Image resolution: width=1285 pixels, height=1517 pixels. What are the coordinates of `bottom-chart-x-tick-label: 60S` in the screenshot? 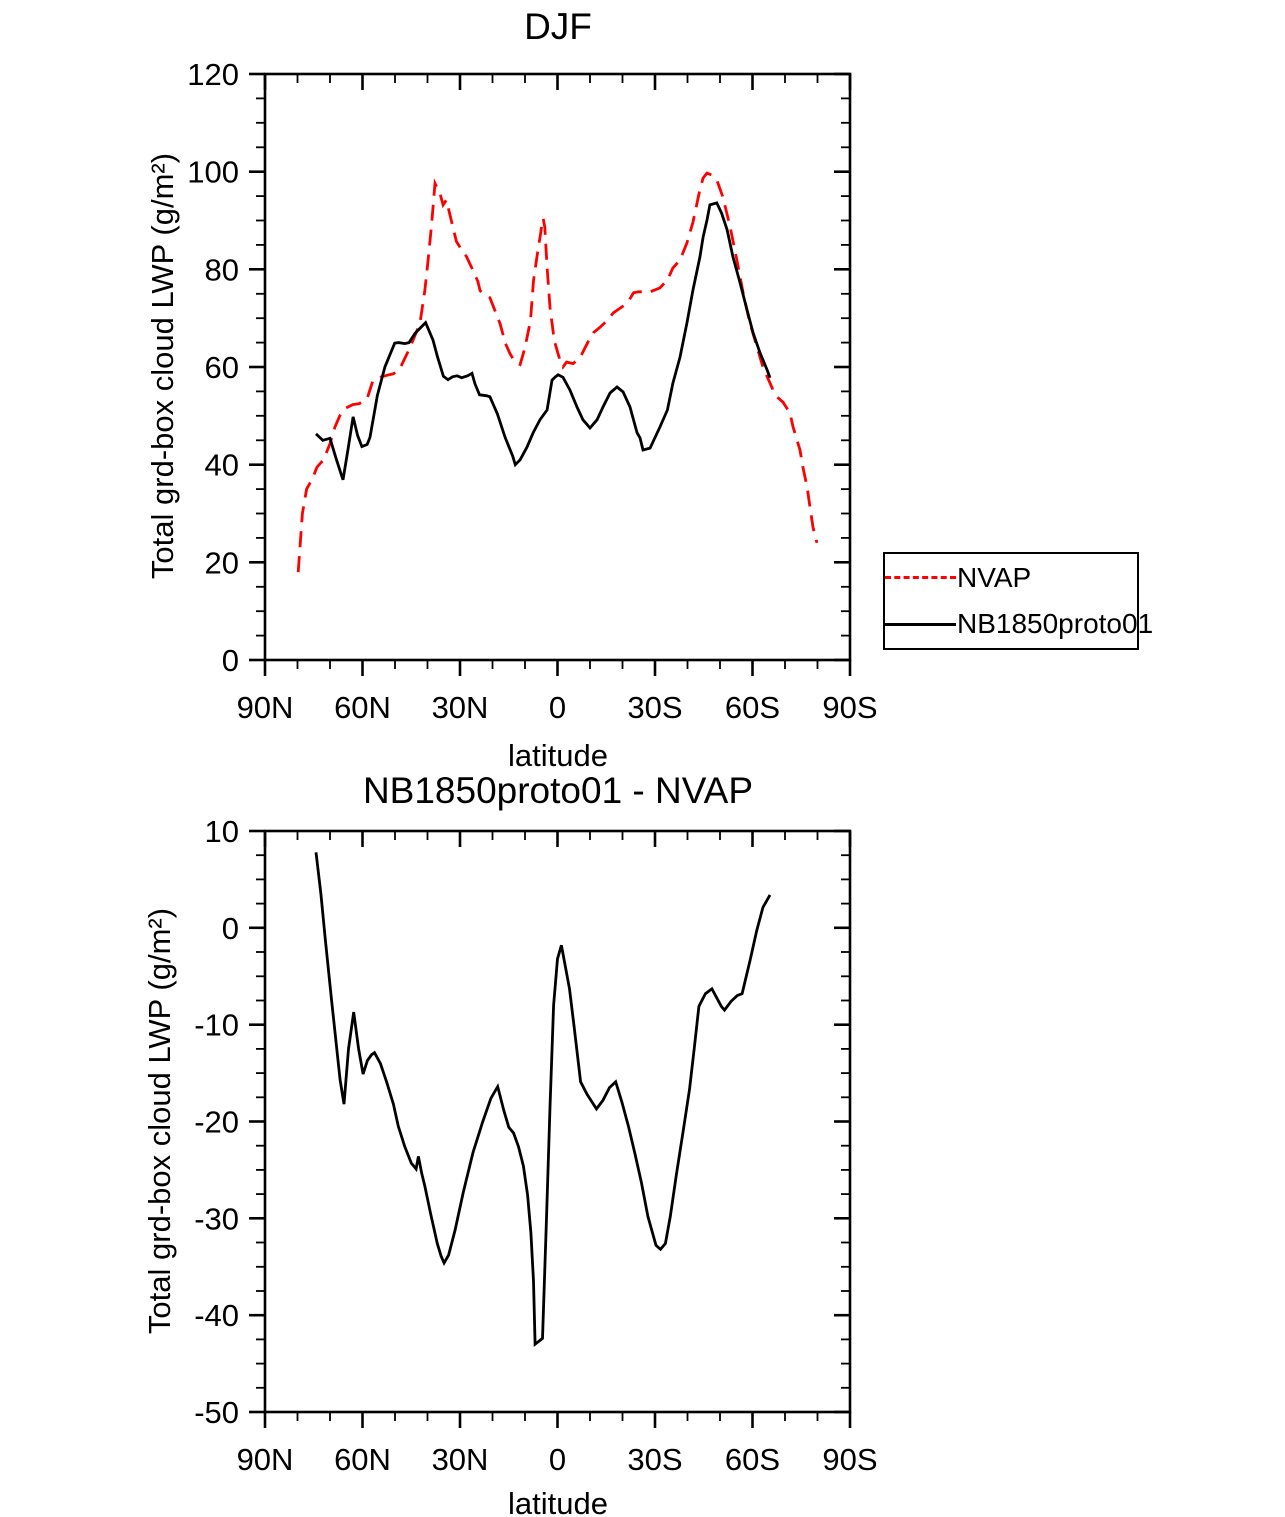 It's located at (752, 1459).